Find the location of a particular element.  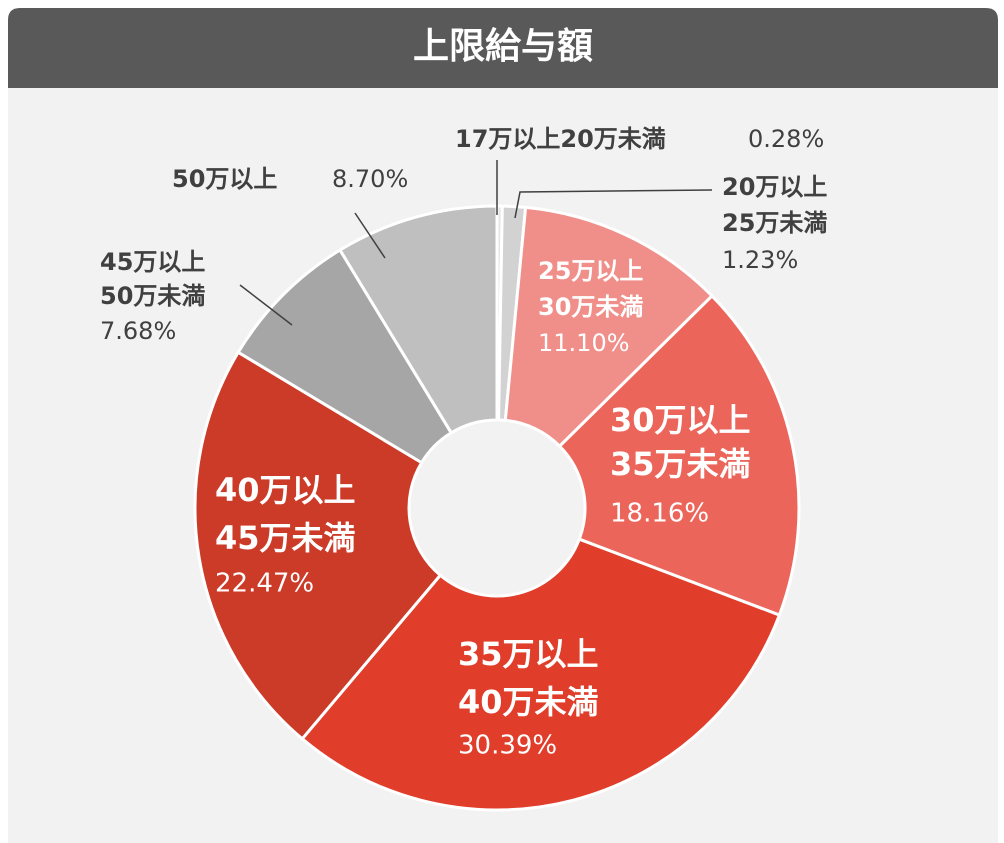

slice-label: 35万以上 is located at coordinates (528, 654).